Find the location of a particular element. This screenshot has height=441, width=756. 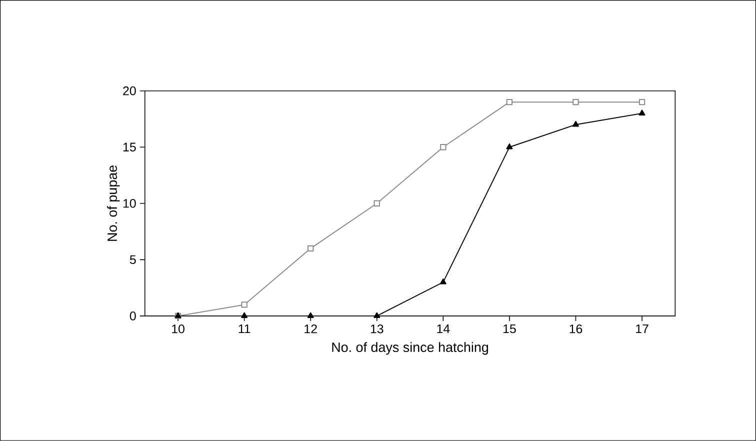

y-tick-label: 0 is located at coordinates (133, 316).